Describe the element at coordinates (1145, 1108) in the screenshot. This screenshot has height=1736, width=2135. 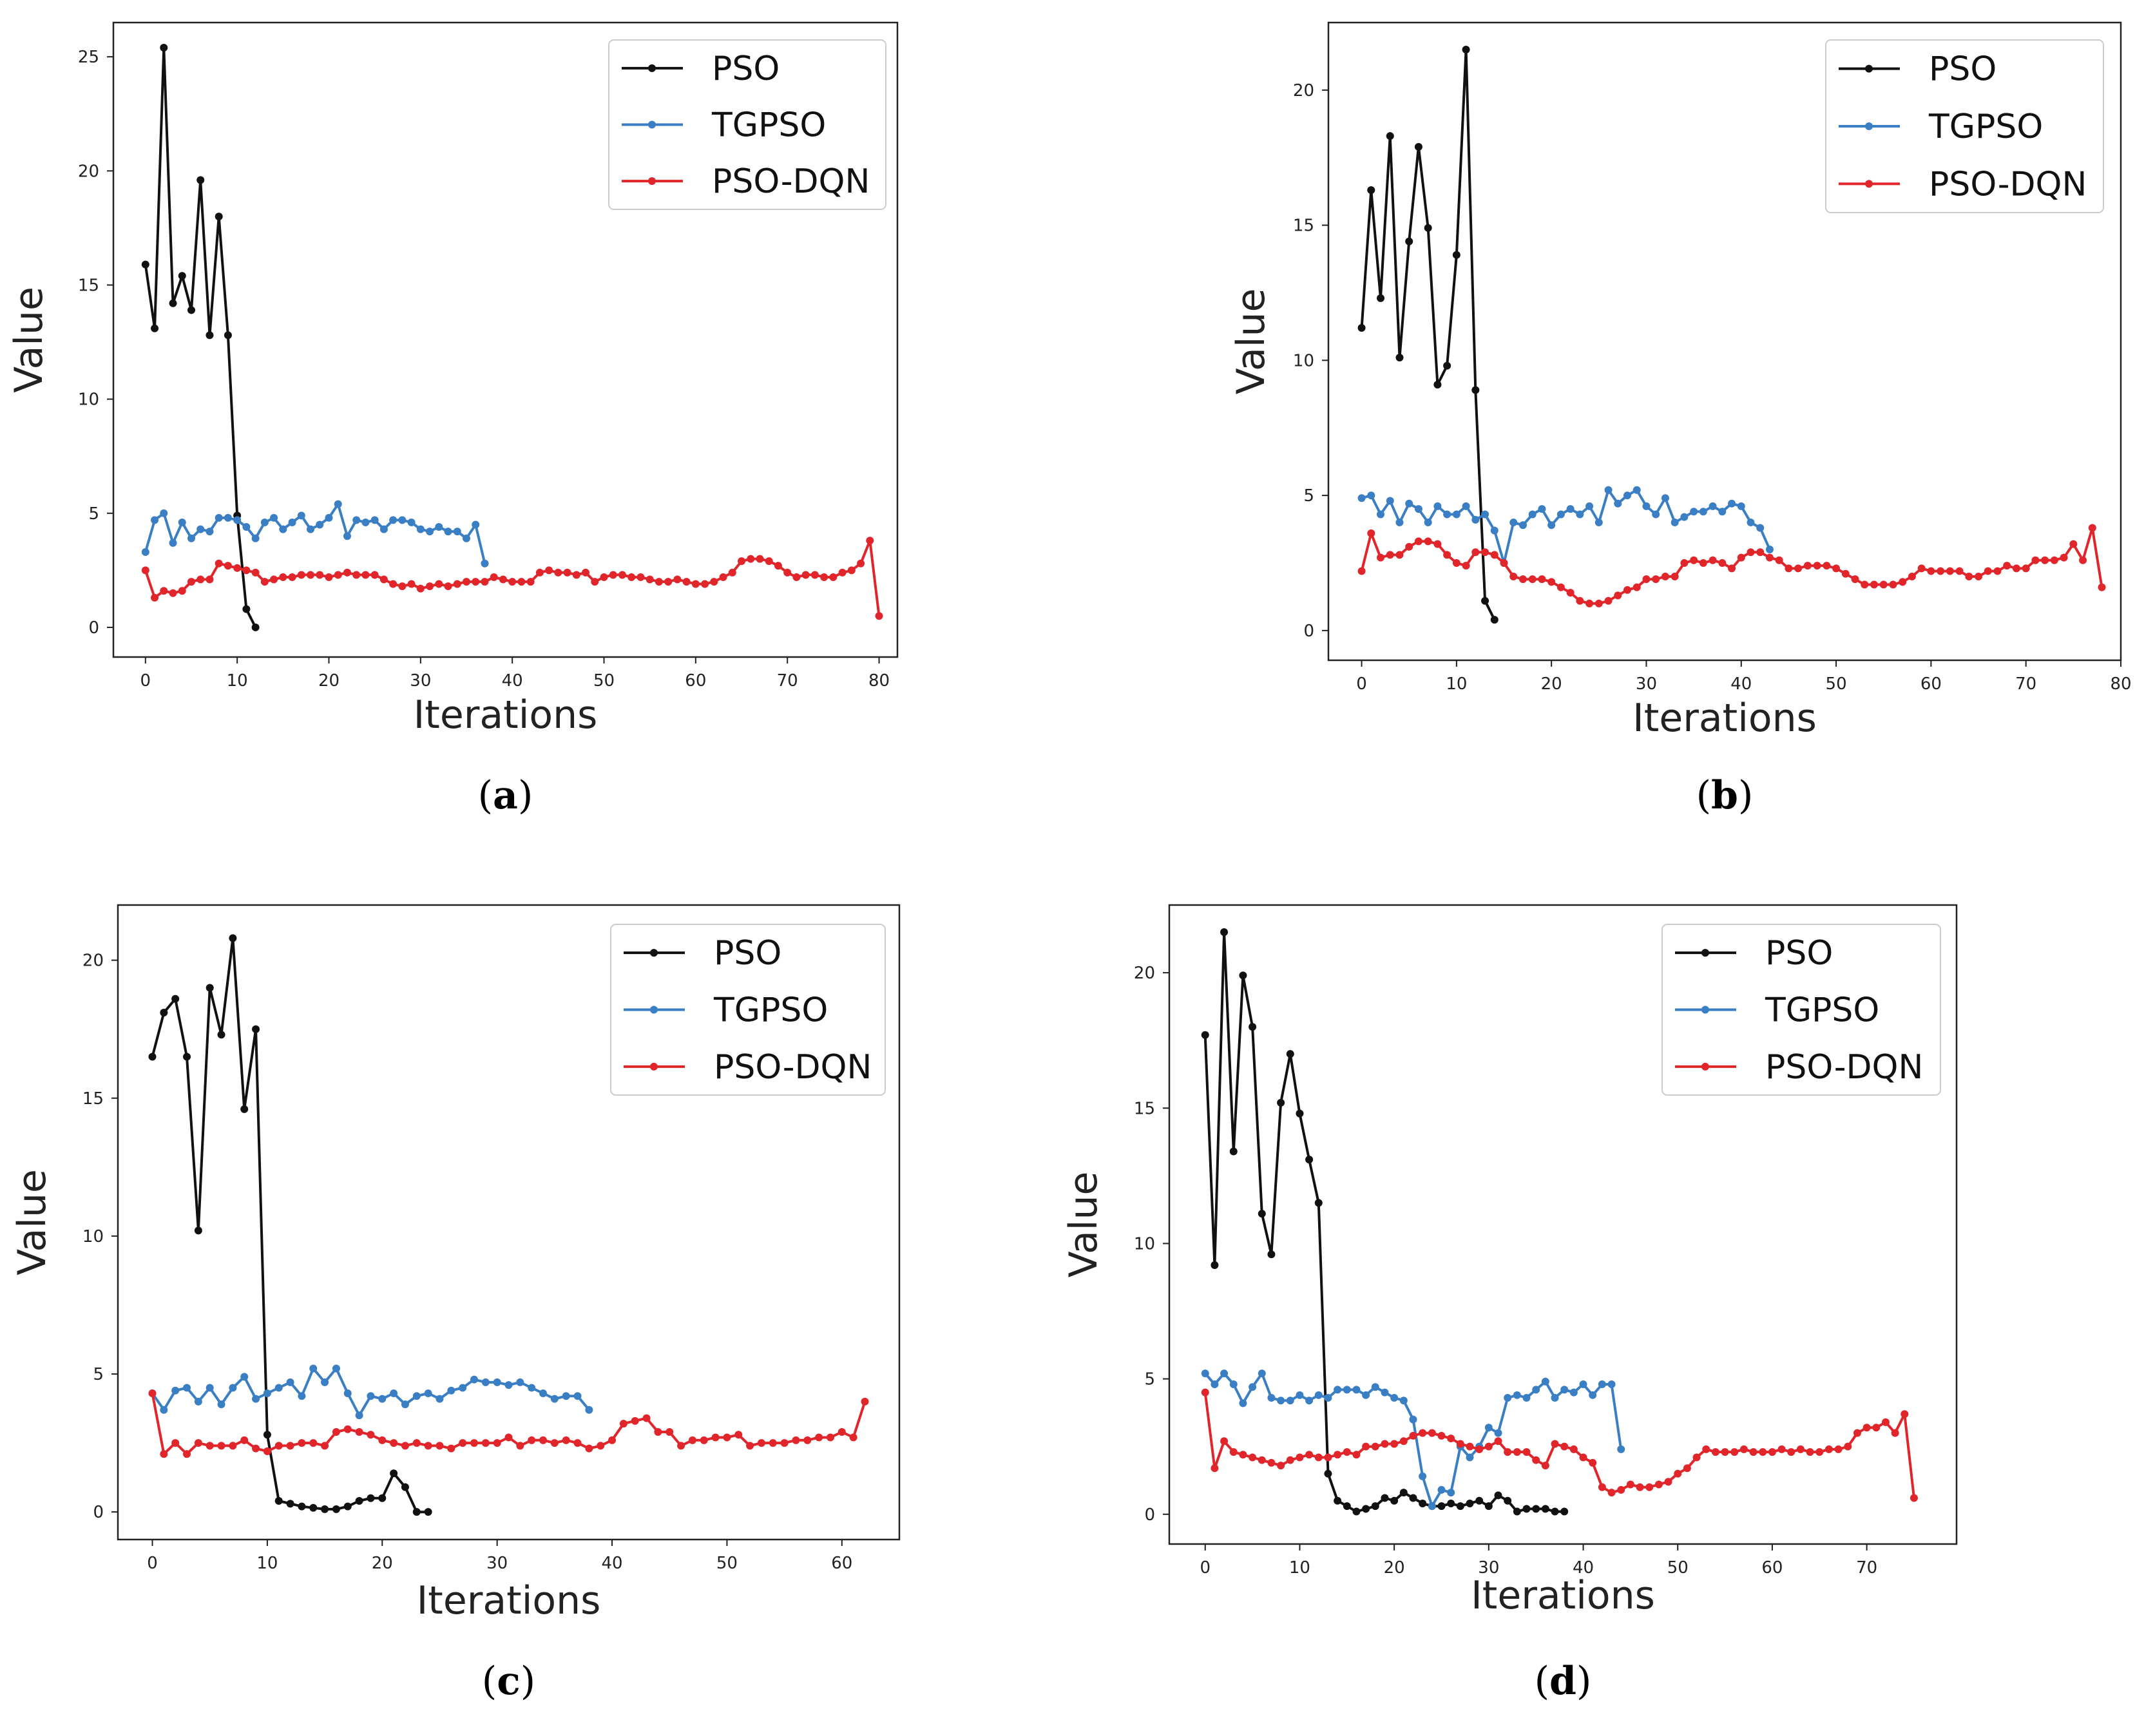
I see `y-tick-label: 15` at that location.